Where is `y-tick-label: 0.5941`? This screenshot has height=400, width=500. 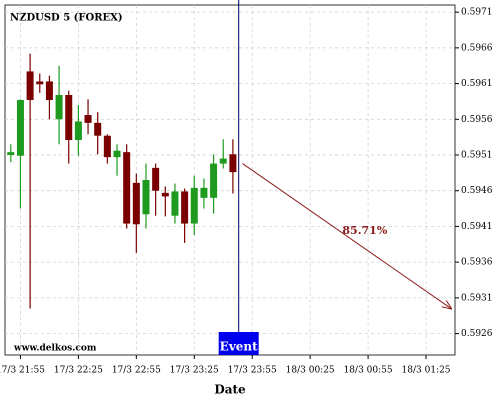
y-tick-label: 0.5941 is located at coordinates (477, 227).